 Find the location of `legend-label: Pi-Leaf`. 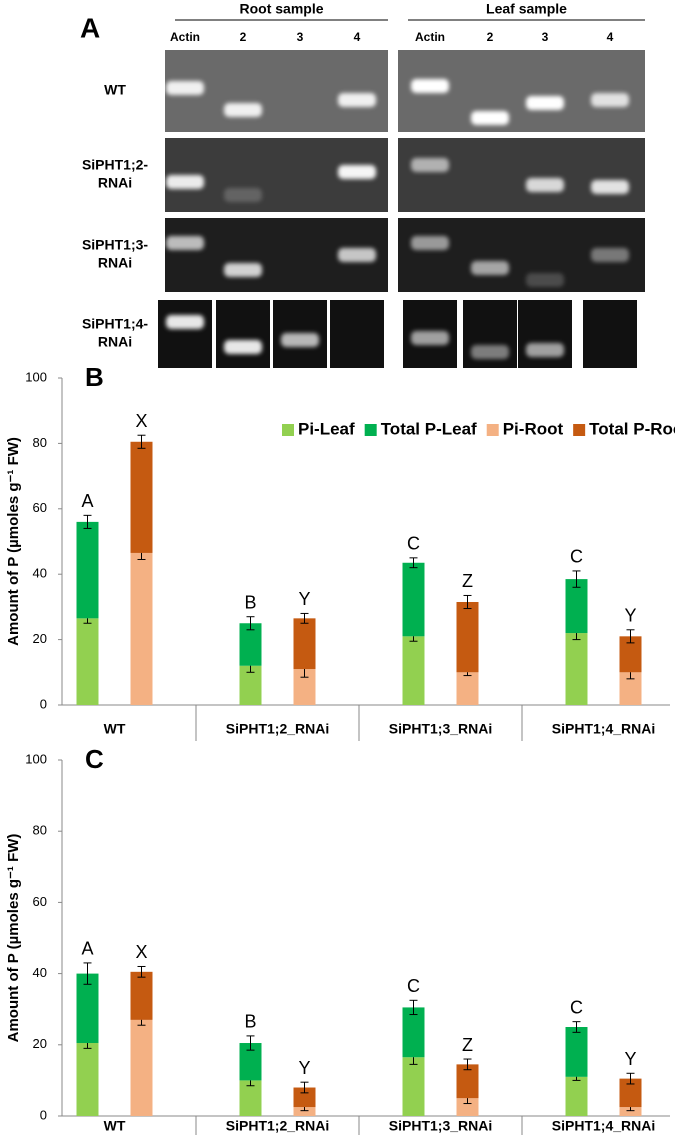

legend-label: Pi-Leaf is located at coordinates (326, 428).